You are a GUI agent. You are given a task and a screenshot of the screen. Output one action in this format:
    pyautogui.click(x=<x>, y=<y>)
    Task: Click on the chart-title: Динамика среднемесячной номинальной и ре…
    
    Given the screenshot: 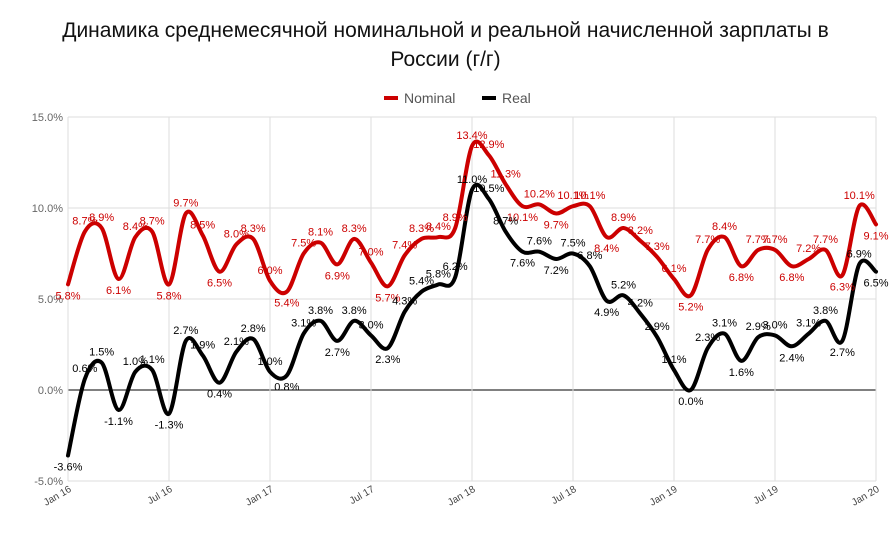 What is the action you would take?
    pyautogui.click(x=445, y=45)
    